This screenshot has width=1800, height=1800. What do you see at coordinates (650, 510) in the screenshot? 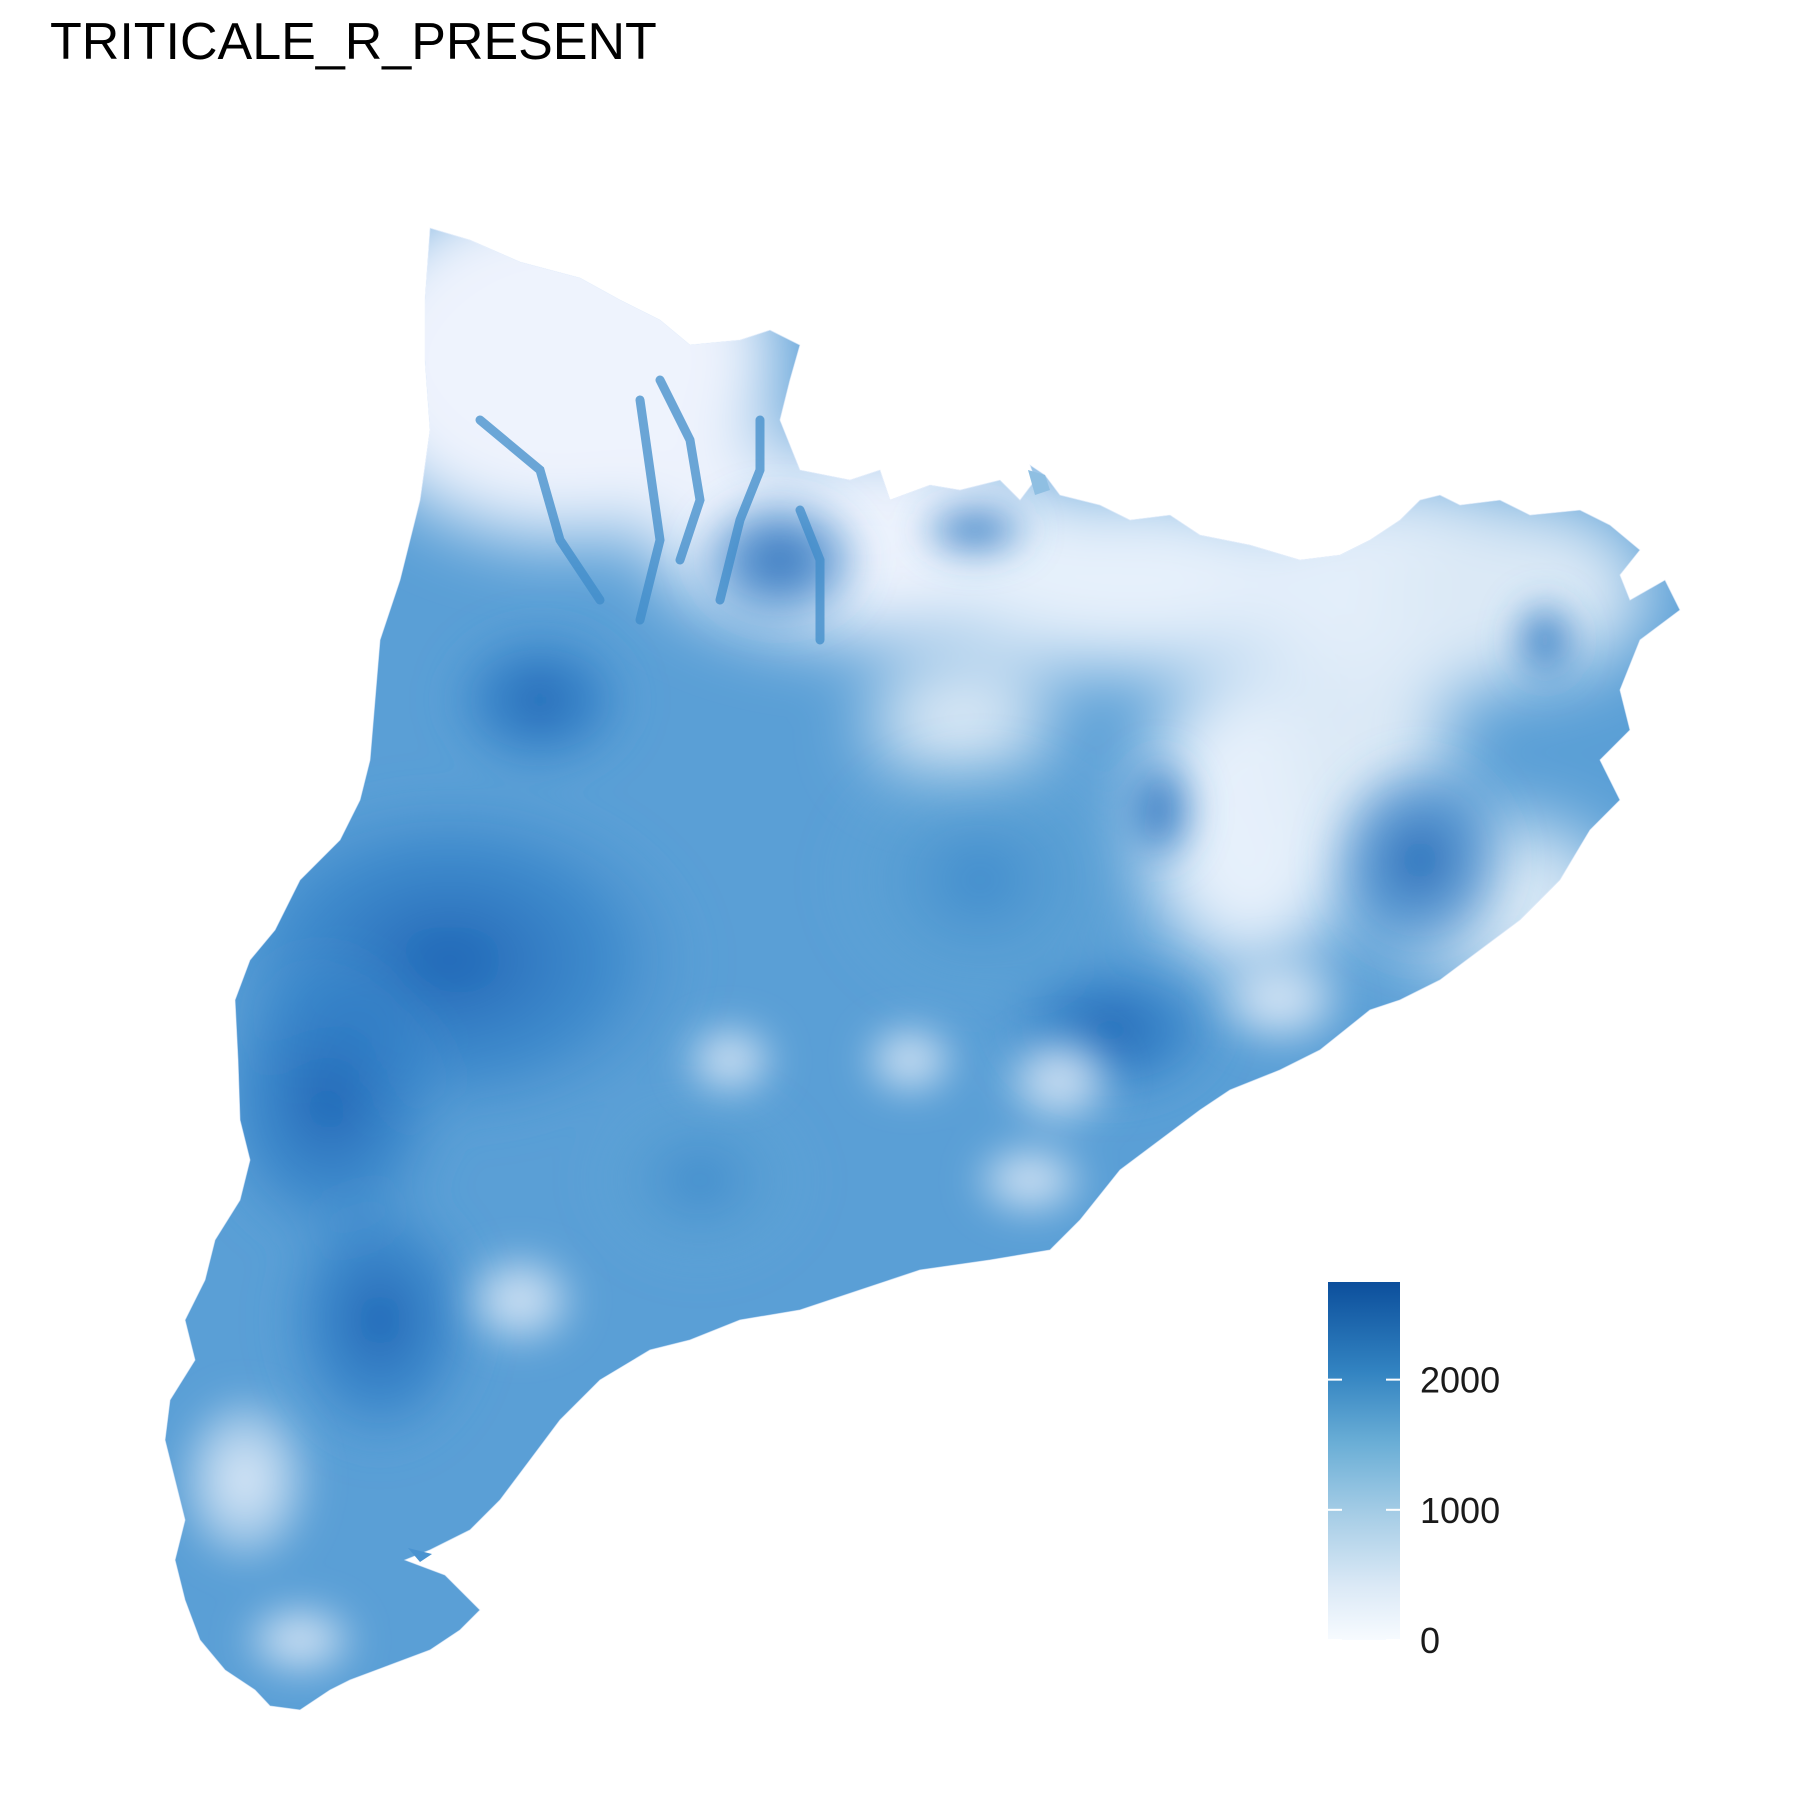
I see `river-valleys` at bounding box center [650, 510].